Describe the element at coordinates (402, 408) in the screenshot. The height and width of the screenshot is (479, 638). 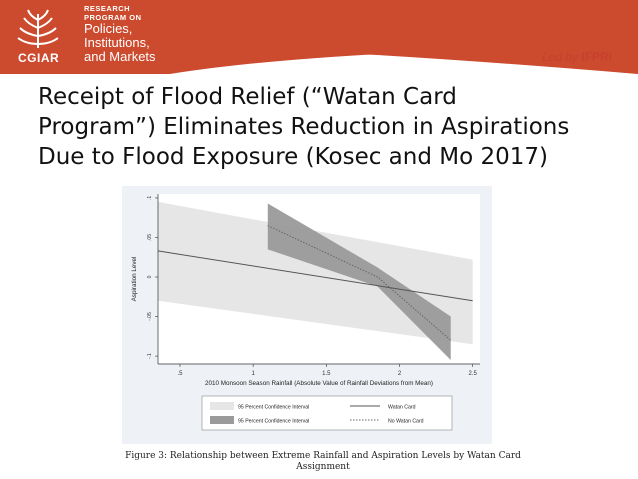
I see `legend-label-watan: Watan Card` at that location.